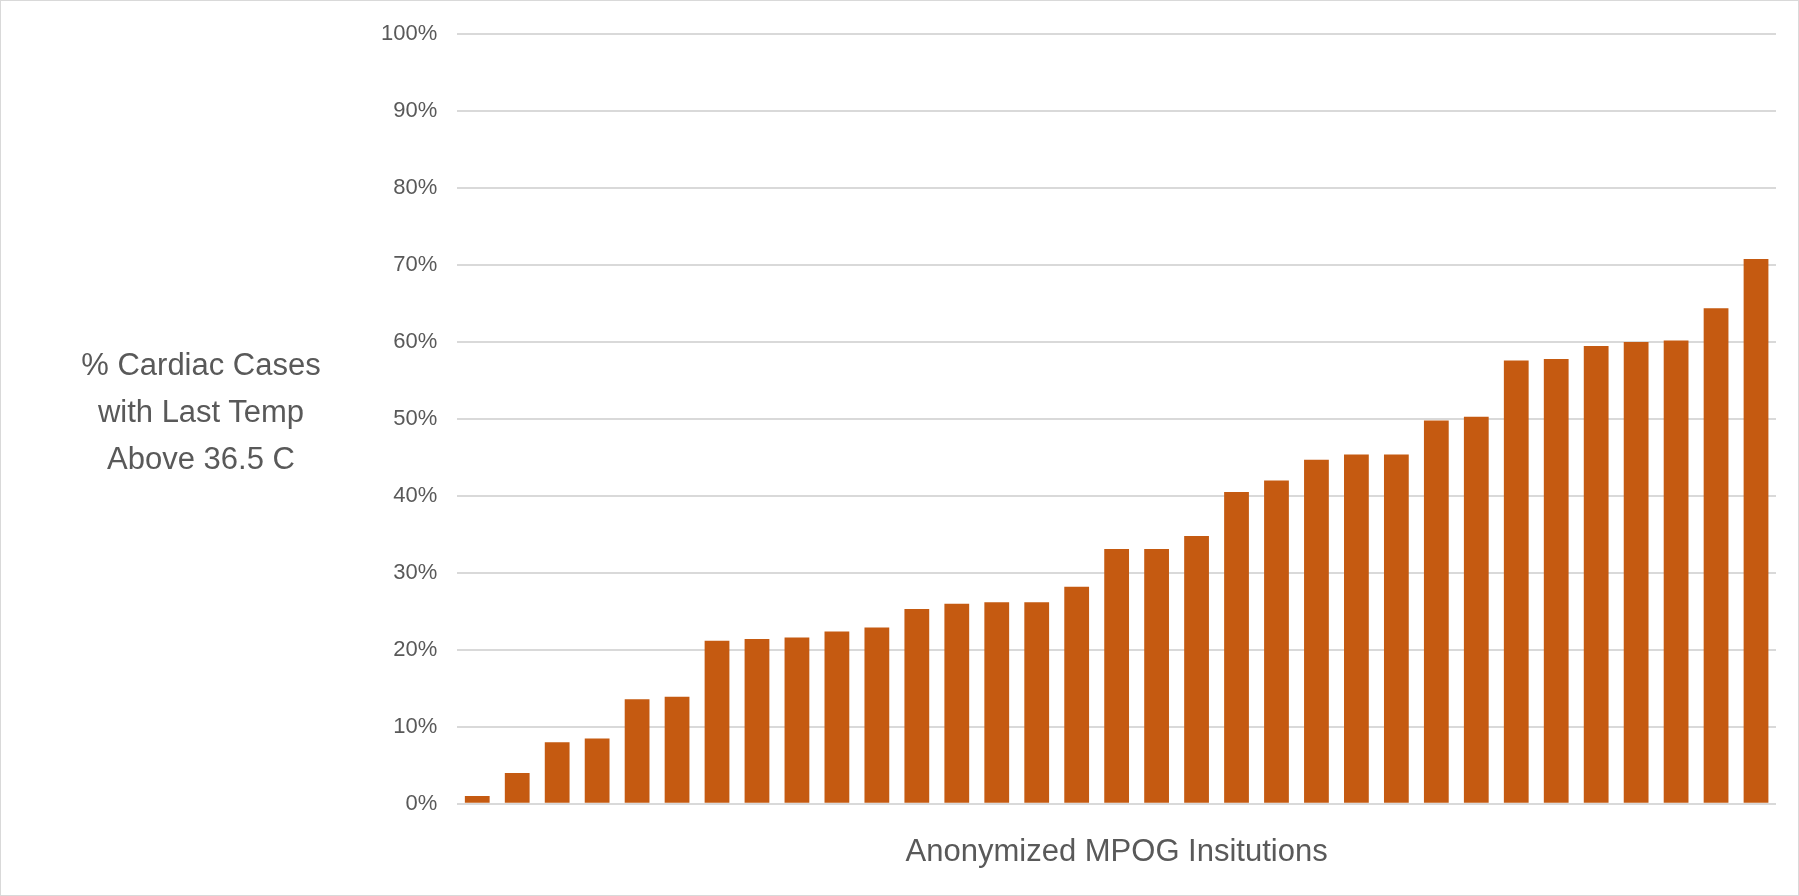 Image resolution: width=1799 pixels, height=896 pixels. What do you see at coordinates (415, 341) in the screenshot?
I see `y-tick-label: 60%` at bounding box center [415, 341].